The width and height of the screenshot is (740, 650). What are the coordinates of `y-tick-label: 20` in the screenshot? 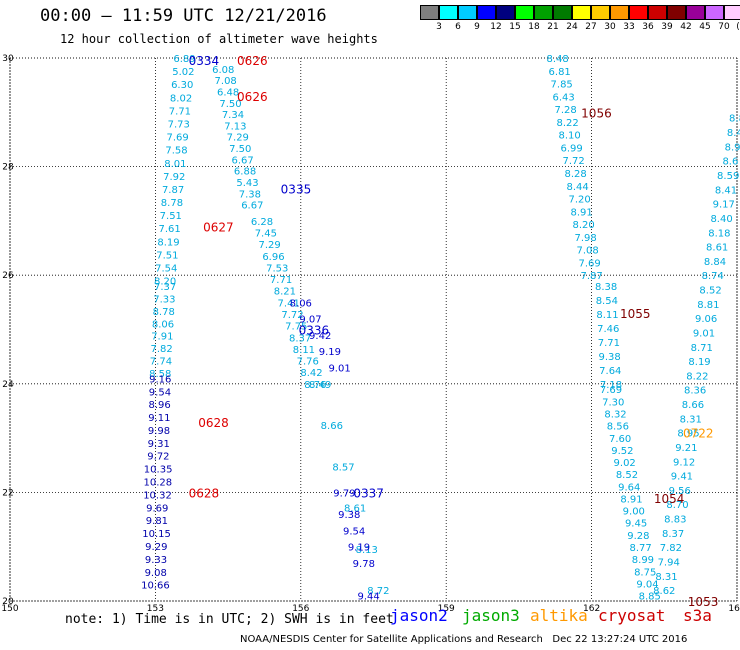 It's located at (8, 602).